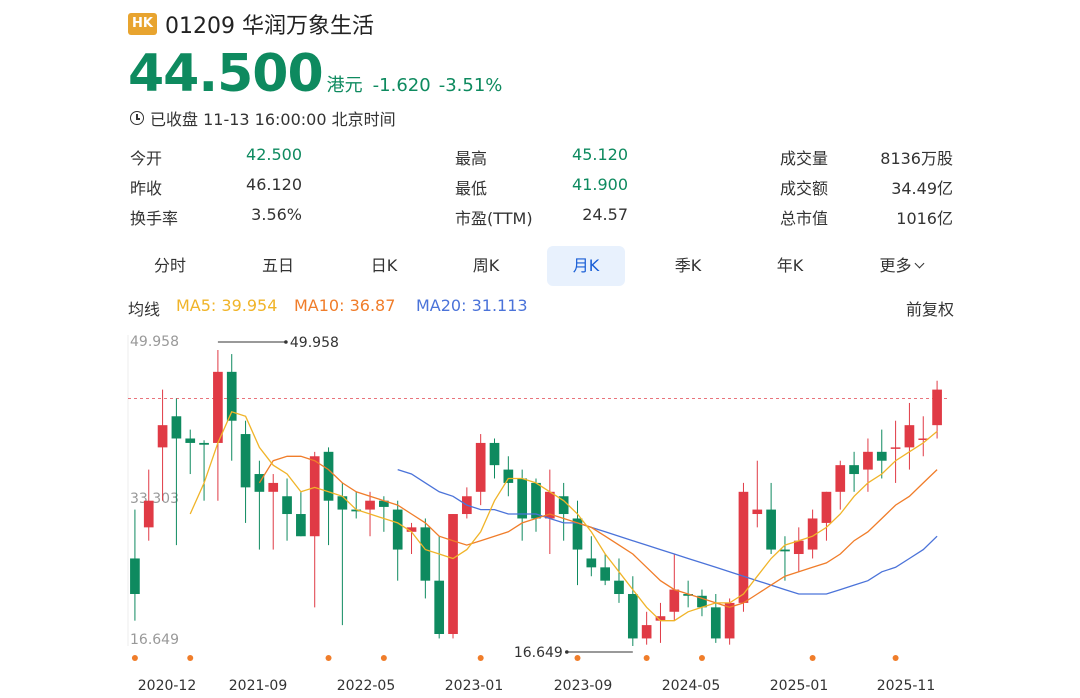 The image size is (1080, 698). I want to click on ma20-value: MA20: 31.113, so click(472, 305).